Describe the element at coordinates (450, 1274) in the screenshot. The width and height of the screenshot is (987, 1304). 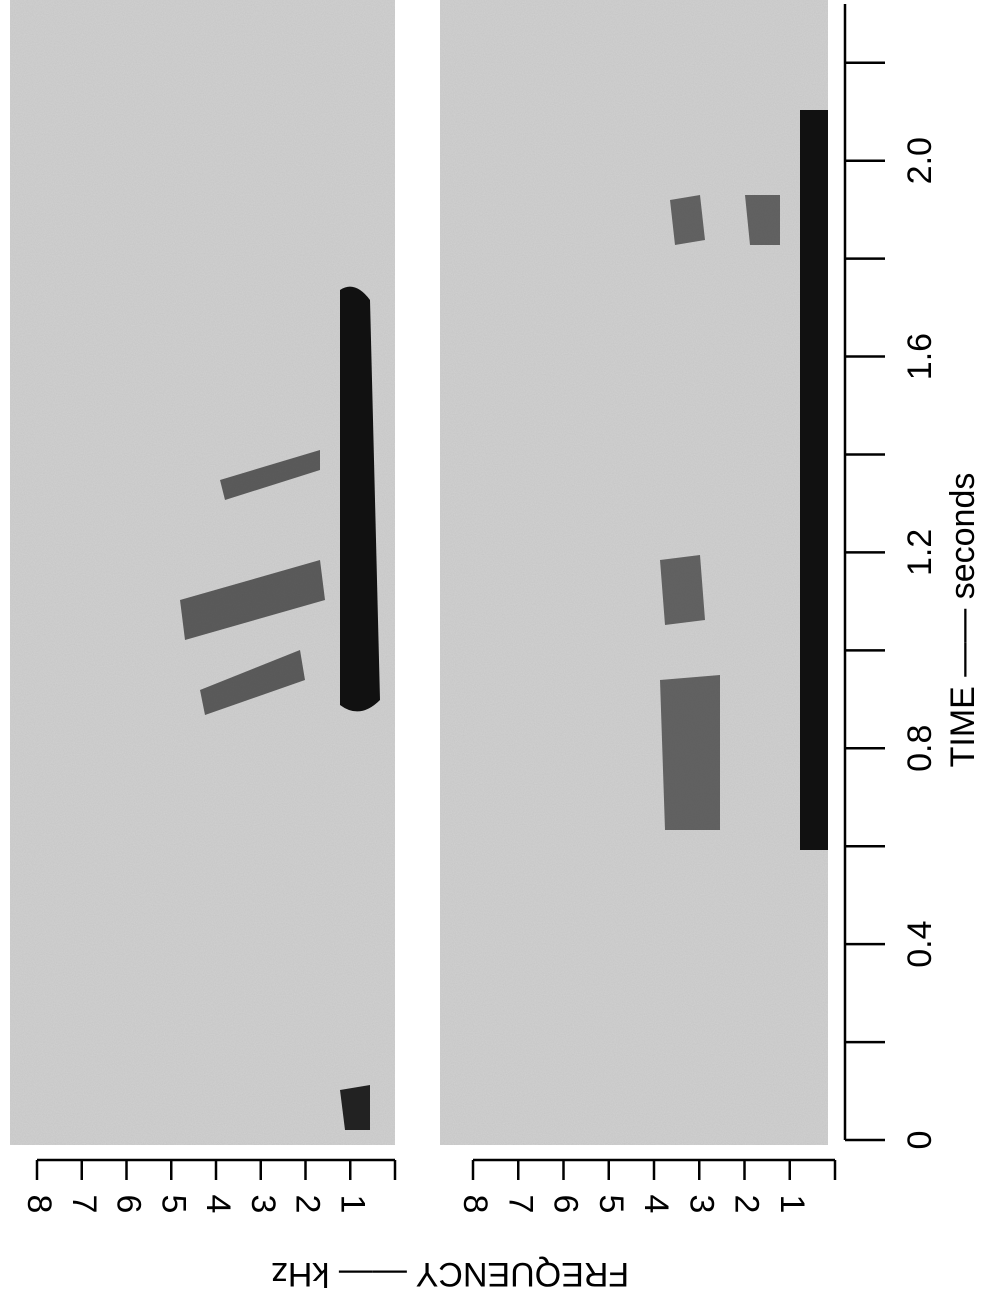
I see `y-axis-label: FREQUENCY —— kHz` at that location.